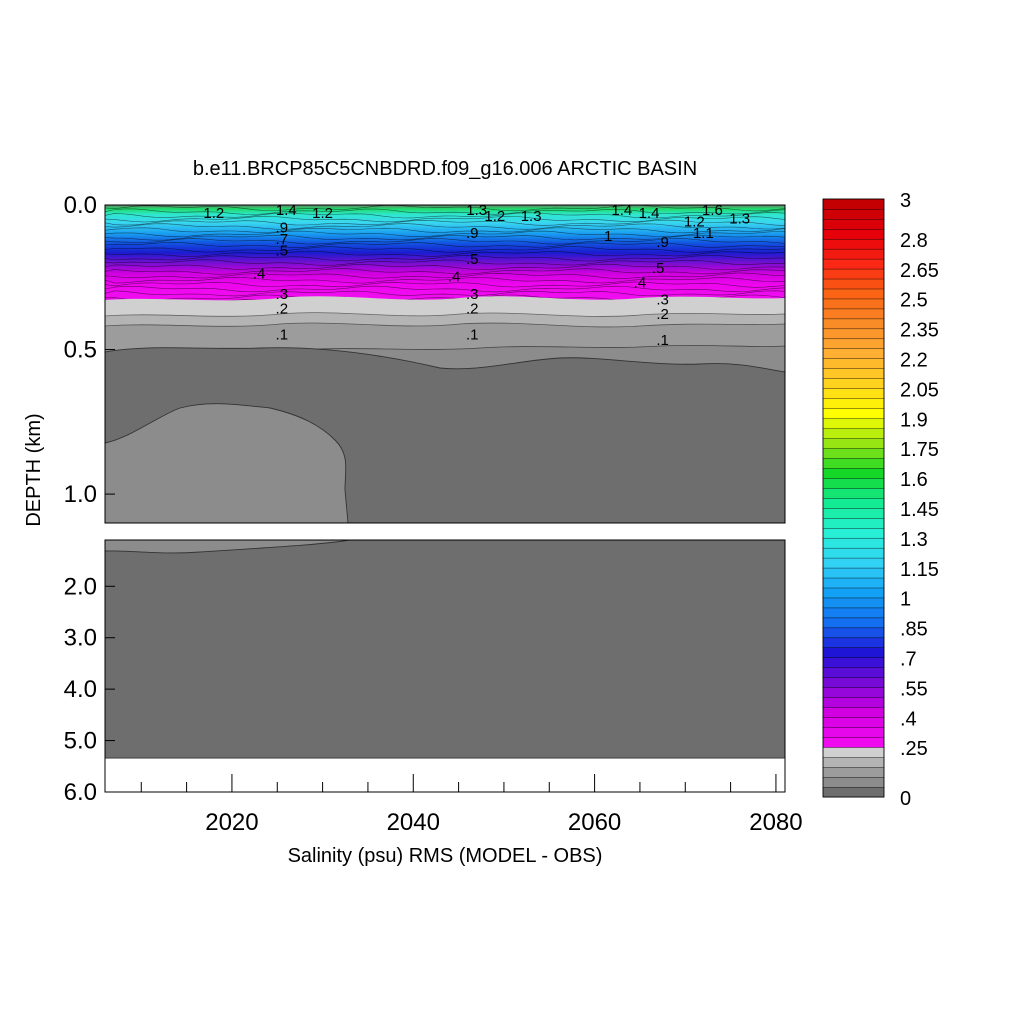 The image size is (1024, 1024). What do you see at coordinates (914, 749) in the screenshot?
I see `colorbar-label: .25` at bounding box center [914, 749].